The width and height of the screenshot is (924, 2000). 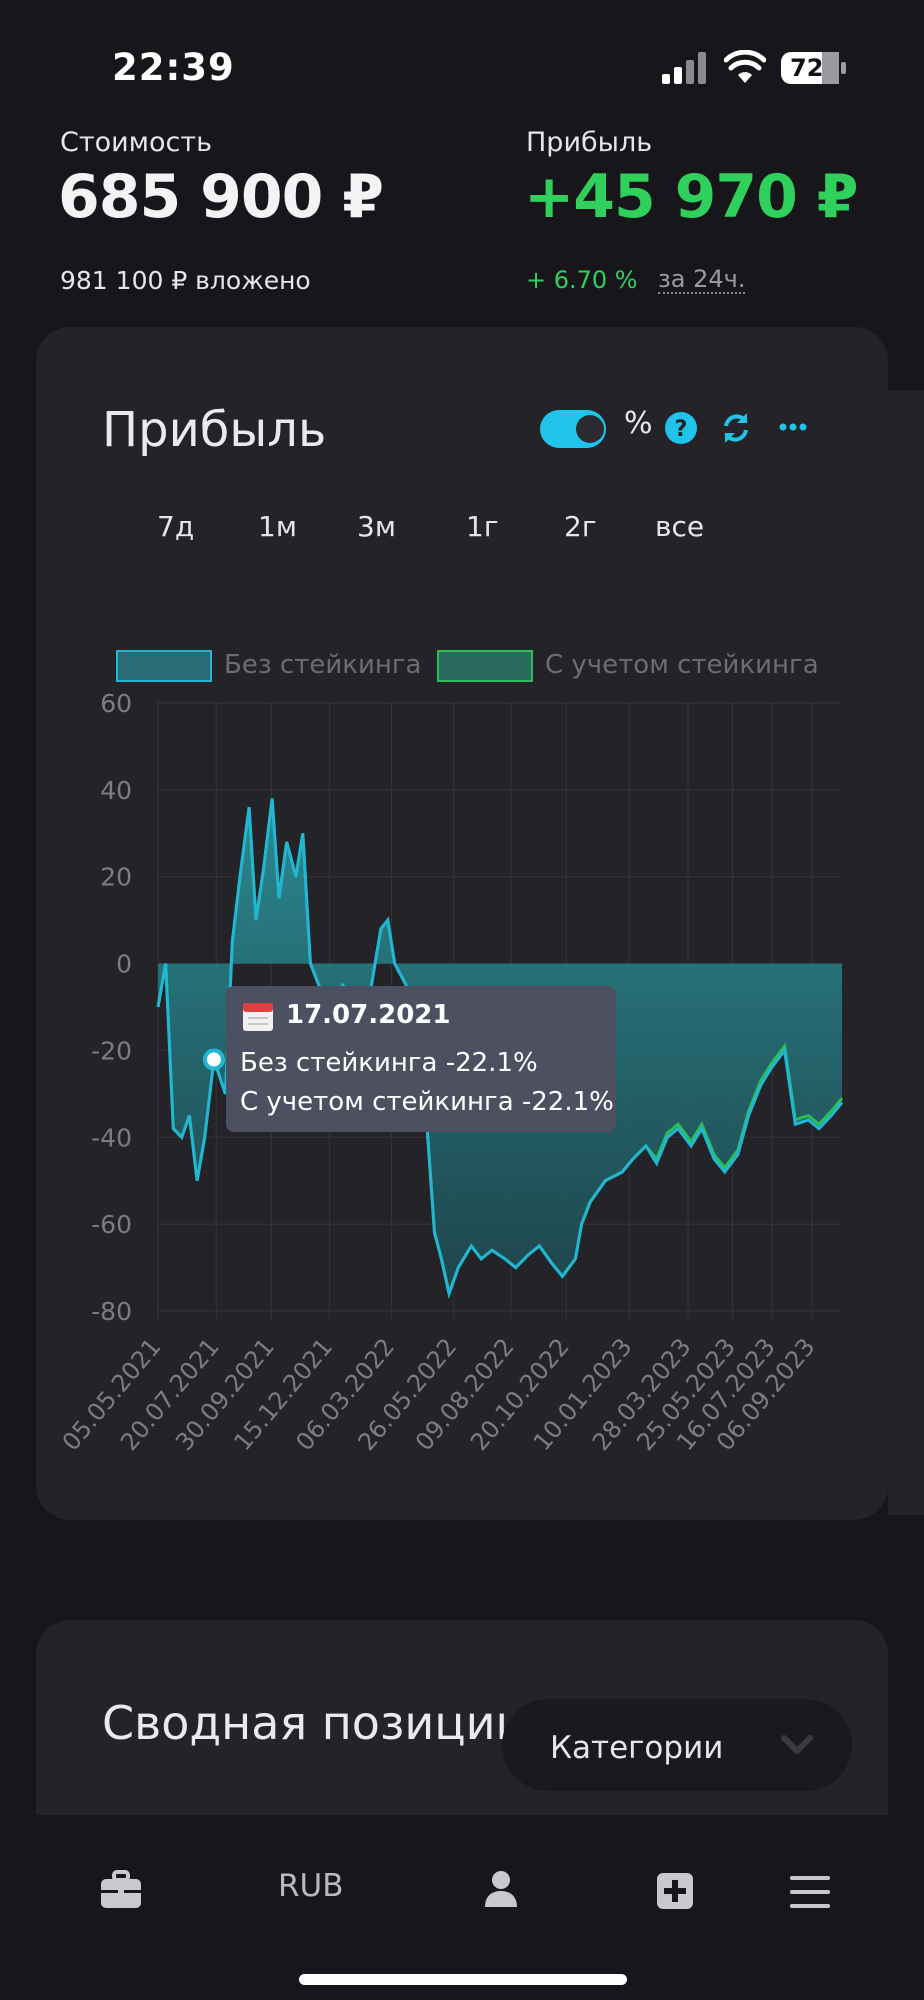 I want to click on range-7d: 7д, so click(x=176, y=526).